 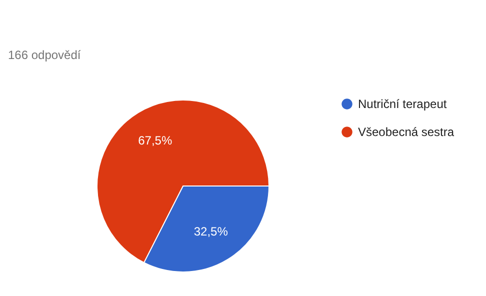 I want to click on data-label: 32,5%, so click(x=211, y=231).